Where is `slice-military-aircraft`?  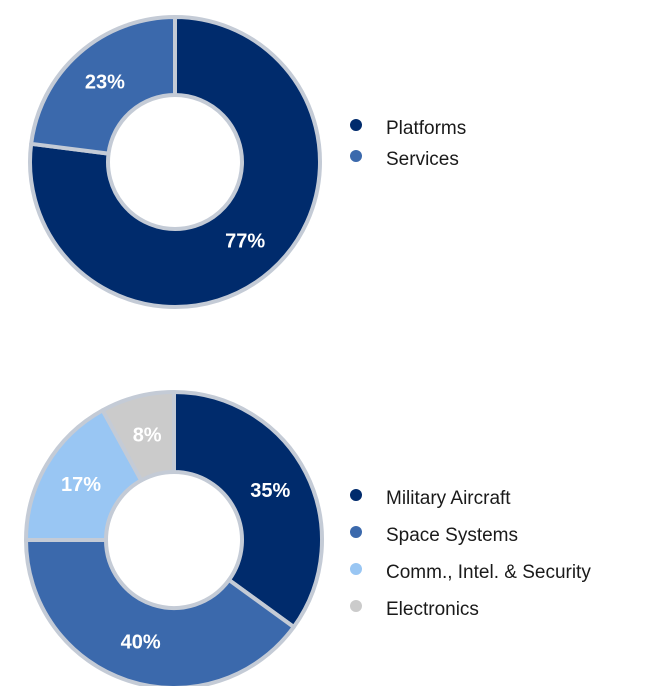 slice-military-aircraft is located at coordinates (248, 509).